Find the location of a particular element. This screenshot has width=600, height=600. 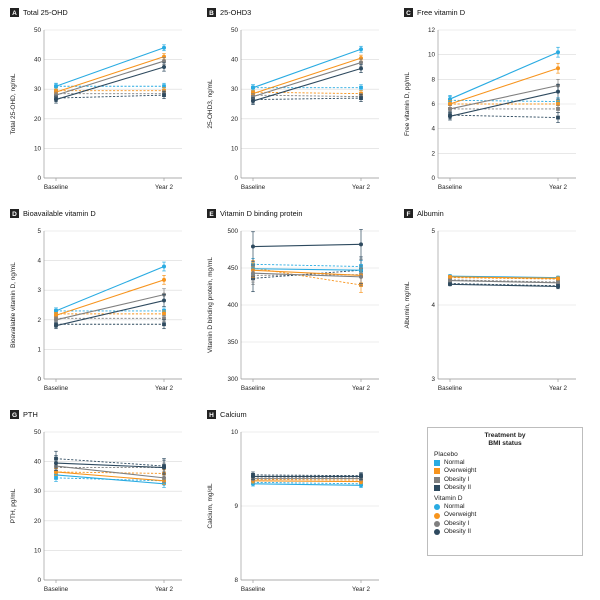

y-tick-label: 9 is located at coordinates (236, 506).